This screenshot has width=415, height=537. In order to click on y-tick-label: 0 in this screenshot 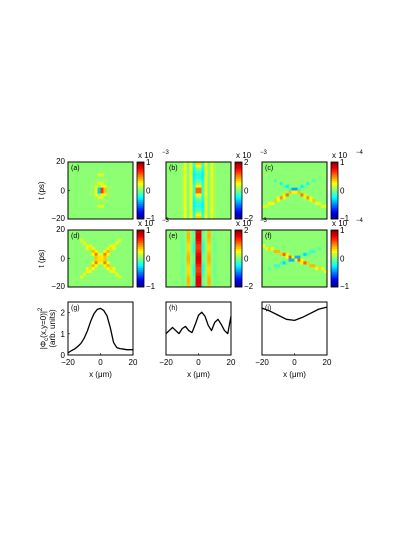, I will do `click(63, 191)`.